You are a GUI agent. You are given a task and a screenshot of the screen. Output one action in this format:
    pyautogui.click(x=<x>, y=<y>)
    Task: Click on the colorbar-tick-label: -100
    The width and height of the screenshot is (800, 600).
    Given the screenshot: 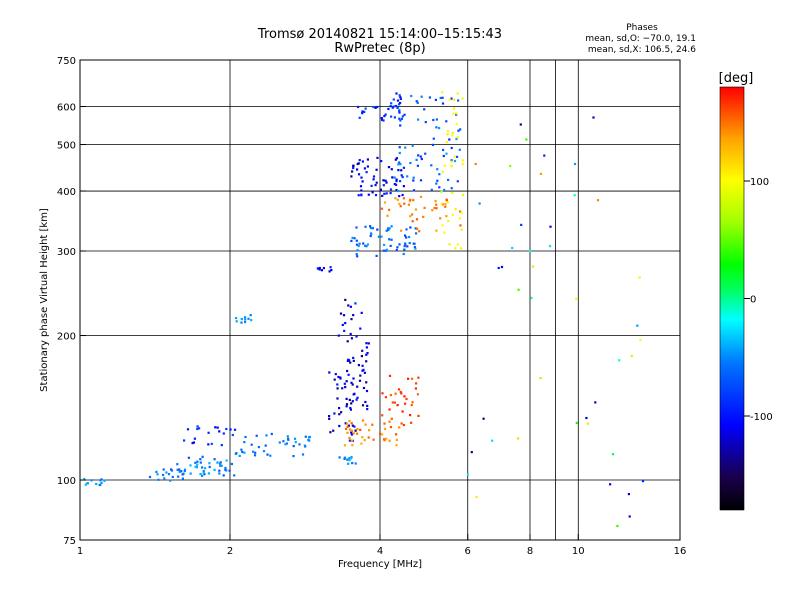 What is the action you would take?
    pyautogui.click(x=761, y=417)
    